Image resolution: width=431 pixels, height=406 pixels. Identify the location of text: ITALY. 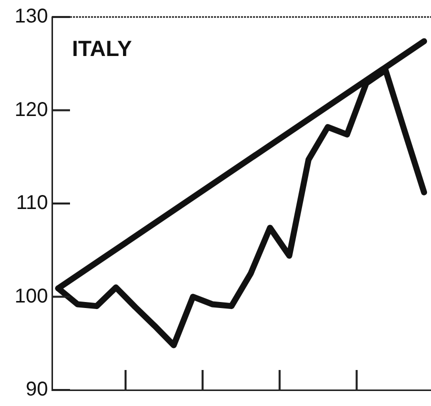
(102, 49).